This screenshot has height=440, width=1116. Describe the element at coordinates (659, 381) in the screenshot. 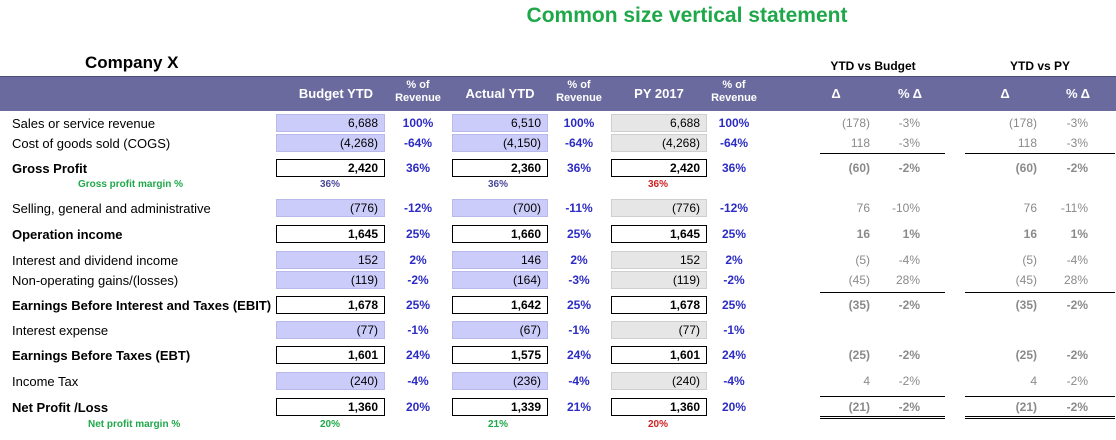

I see `py-value-cell: (240)` at that location.